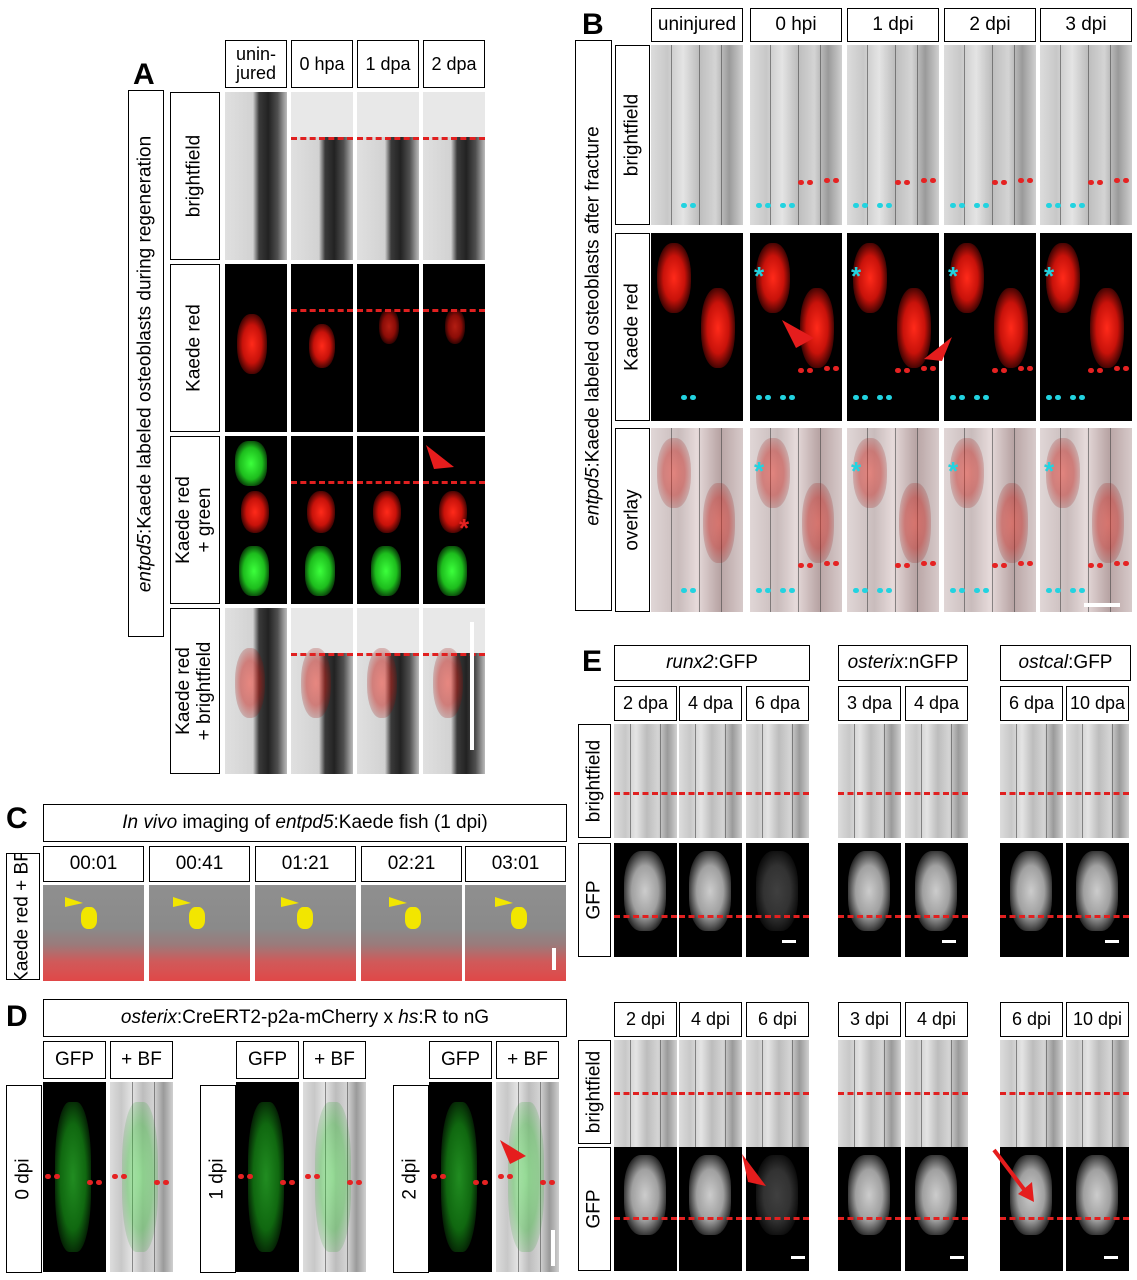 Image resolution: width=1137 pixels, height=1280 pixels. What do you see at coordinates (322, 348) in the screenshot?
I see `panel-a-image-r1-c1` at bounding box center [322, 348].